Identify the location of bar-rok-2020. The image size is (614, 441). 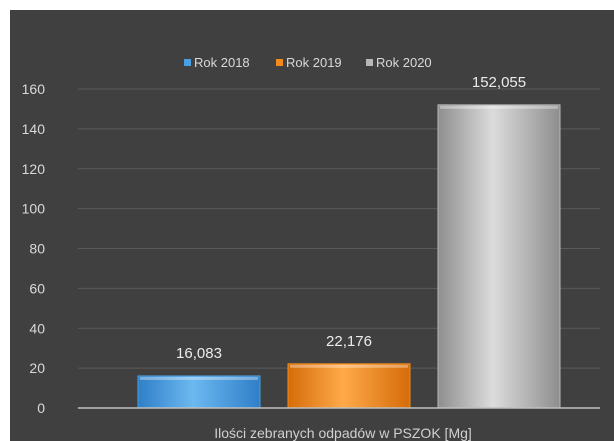
(499, 256).